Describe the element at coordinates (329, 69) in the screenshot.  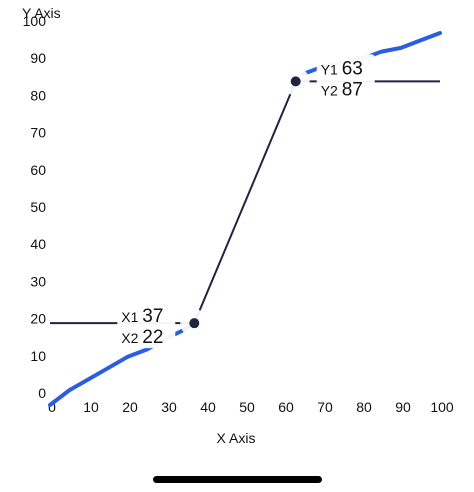
I see `y-readout-prefix-1: Y1` at that location.